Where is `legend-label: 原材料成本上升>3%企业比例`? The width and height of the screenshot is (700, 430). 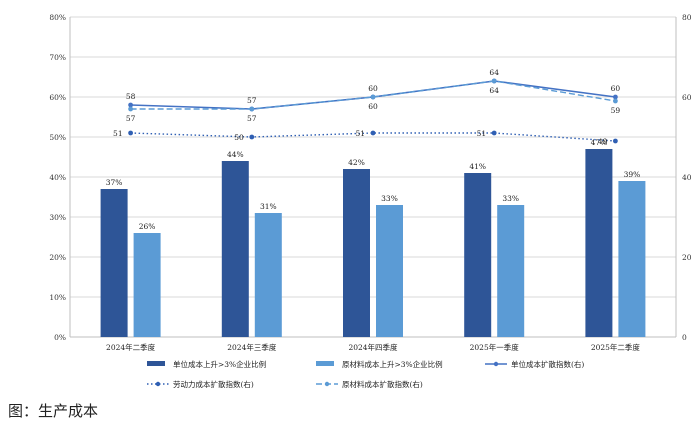
legend-label: 原材料成本上升>3%企业比例 is located at coordinates (392, 364).